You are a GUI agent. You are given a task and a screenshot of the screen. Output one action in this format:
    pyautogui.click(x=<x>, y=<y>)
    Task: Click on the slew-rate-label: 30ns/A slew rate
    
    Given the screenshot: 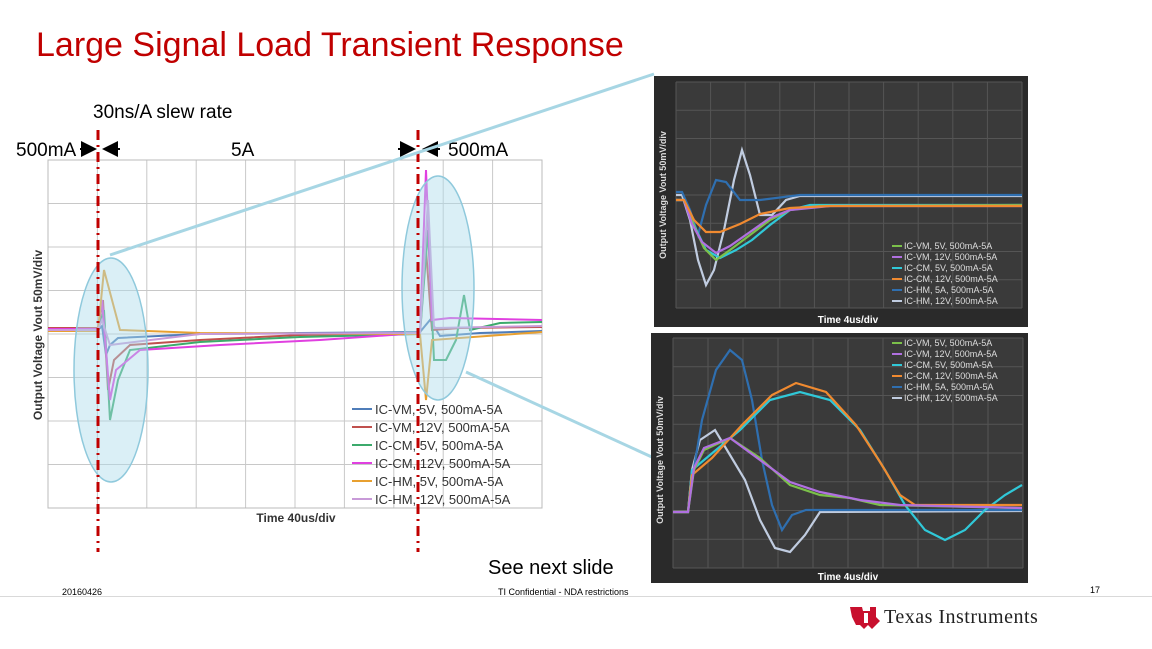 What is the action you would take?
    pyautogui.click(x=163, y=112)
    